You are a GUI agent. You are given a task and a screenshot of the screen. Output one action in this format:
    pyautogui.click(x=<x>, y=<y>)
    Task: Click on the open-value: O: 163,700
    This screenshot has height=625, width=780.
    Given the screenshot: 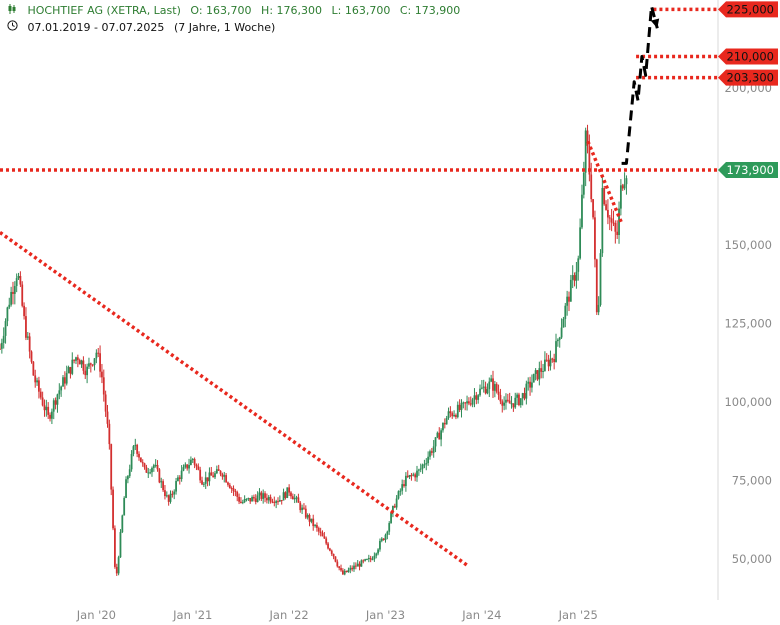 What is the action you would take?
    pyautogui.click(x=221, y=10)
    